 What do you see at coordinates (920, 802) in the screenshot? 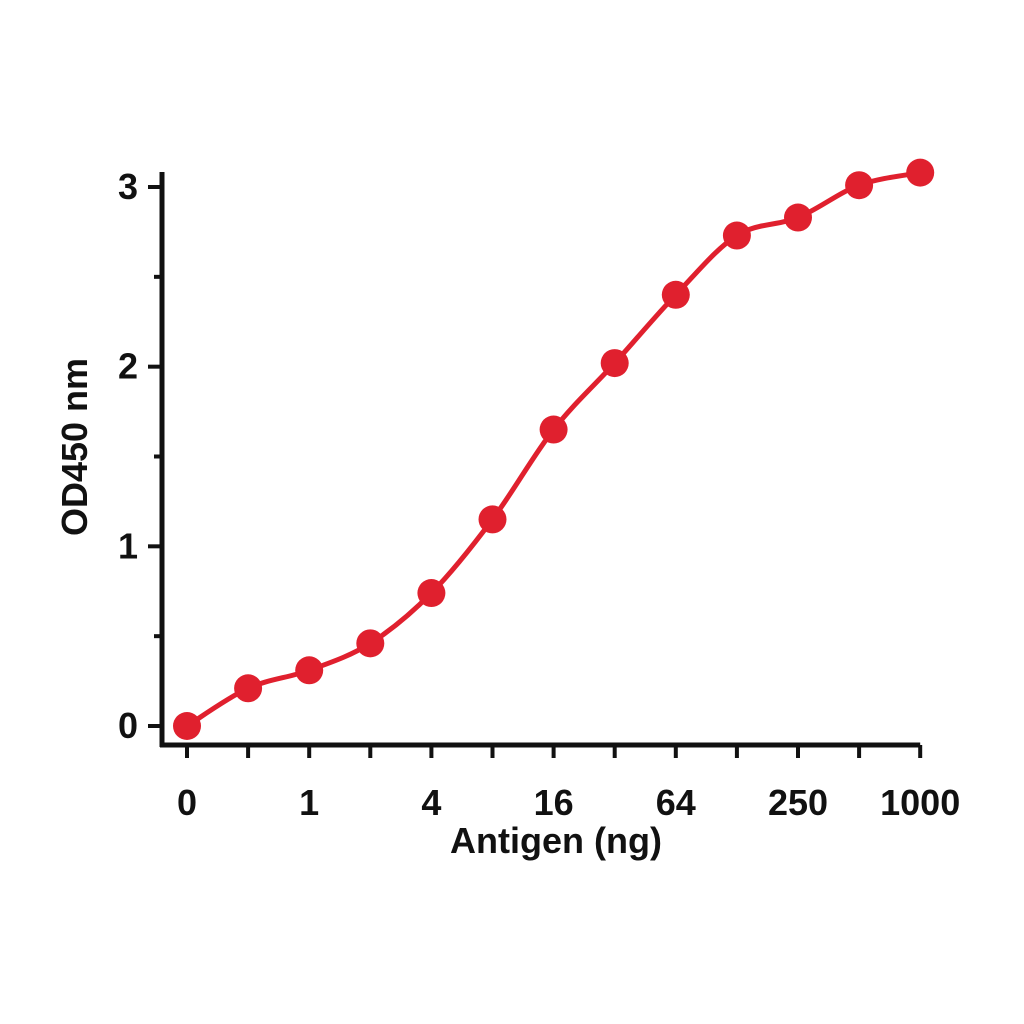
I see `x-tick-label: 1000` at bounding box center [920, 802].